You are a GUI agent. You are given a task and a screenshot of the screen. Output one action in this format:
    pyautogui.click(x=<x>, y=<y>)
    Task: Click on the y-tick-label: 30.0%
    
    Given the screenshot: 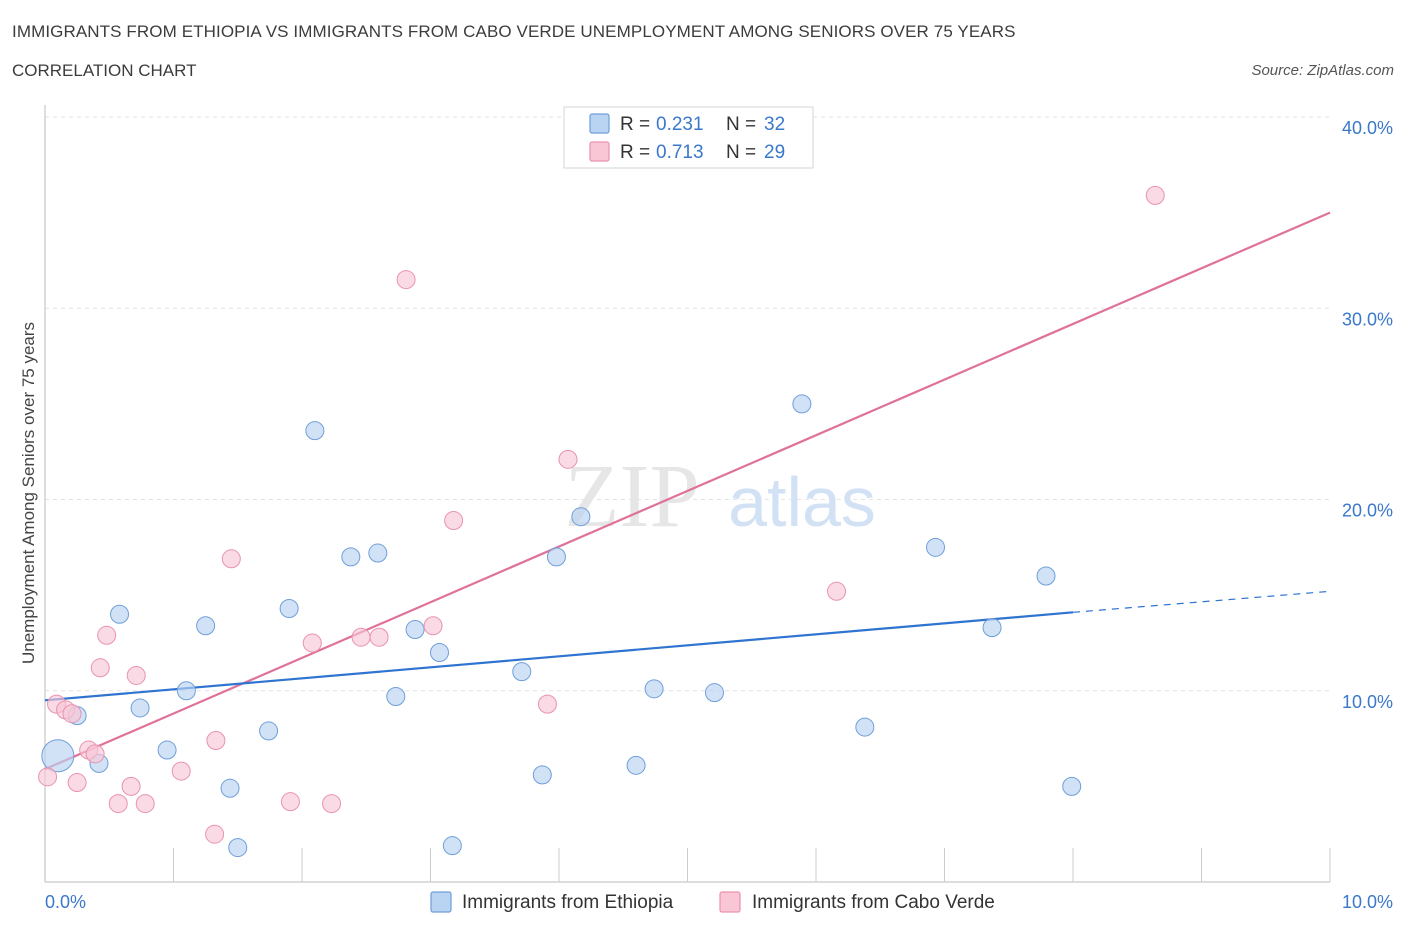 What is the action you would take?
    pyautogui.click(x=1367, y=319)
    